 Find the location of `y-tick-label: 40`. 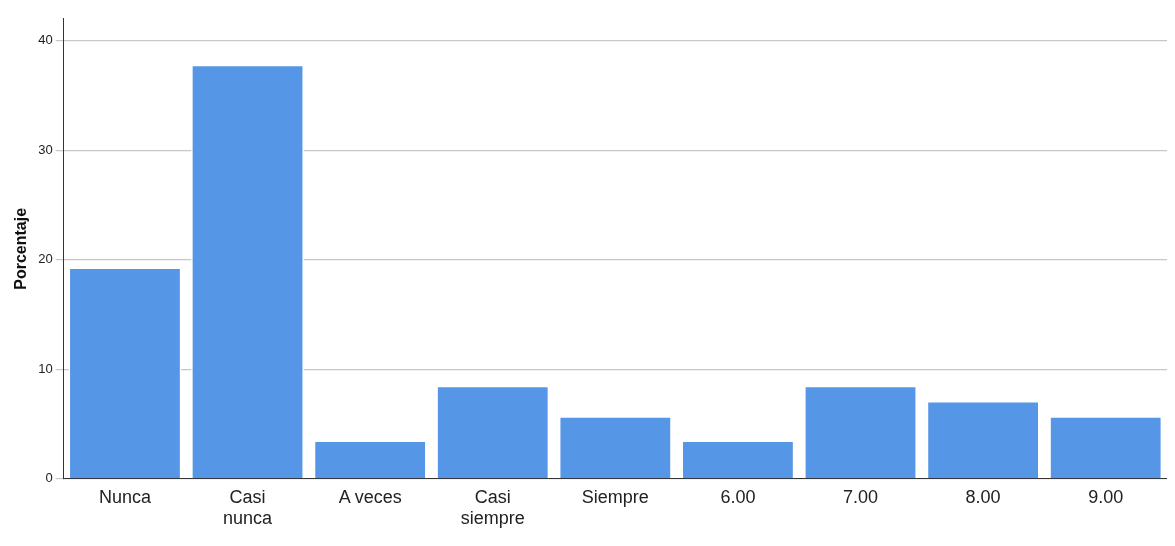

y-tick-label: 40 is located at coordinates (45, 40).